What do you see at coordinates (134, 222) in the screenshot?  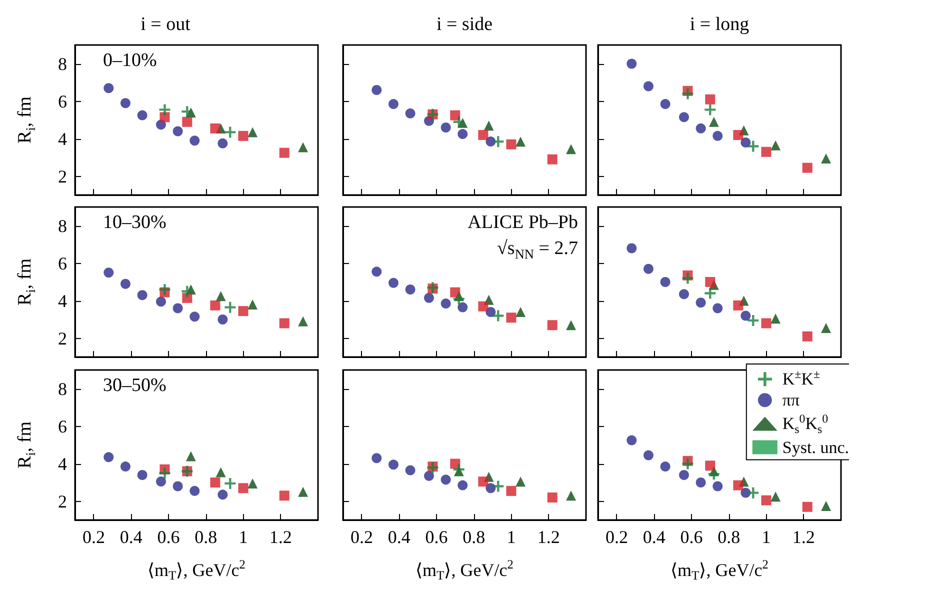 I see `annotation: 10–30%` at bounding box center [134, 222].